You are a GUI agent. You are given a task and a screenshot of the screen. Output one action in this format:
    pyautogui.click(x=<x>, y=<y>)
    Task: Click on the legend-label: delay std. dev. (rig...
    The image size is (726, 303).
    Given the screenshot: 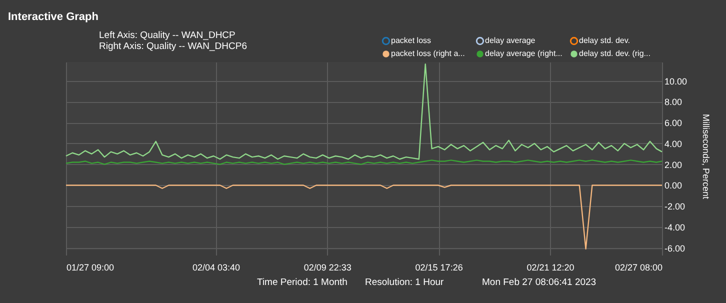 What is the action you would take?
    pyautogui.click(x=614, y=53)
    